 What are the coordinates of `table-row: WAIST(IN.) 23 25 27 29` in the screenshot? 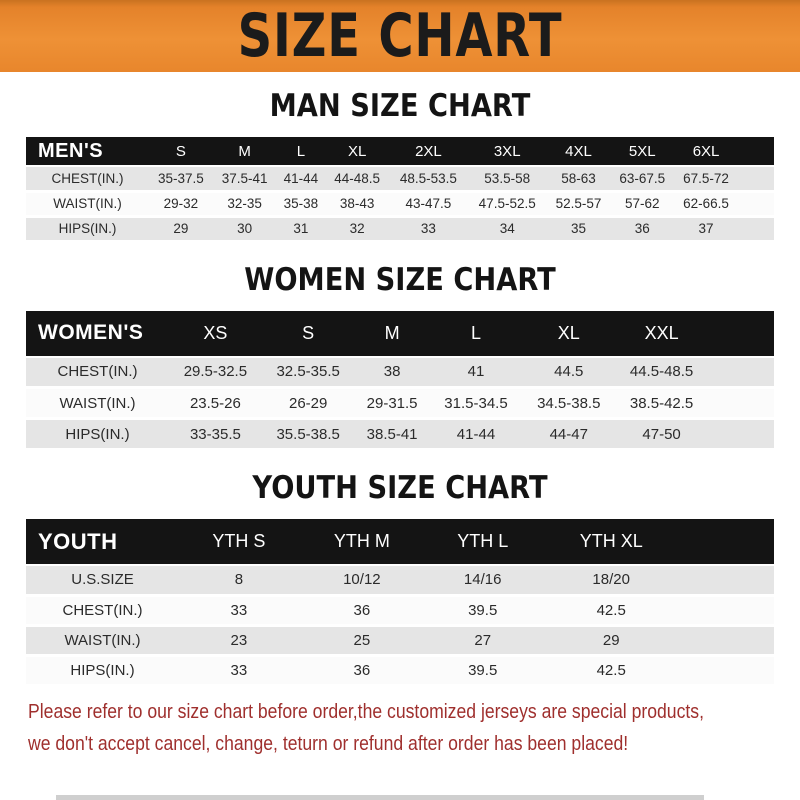 It's located at (400, 640).